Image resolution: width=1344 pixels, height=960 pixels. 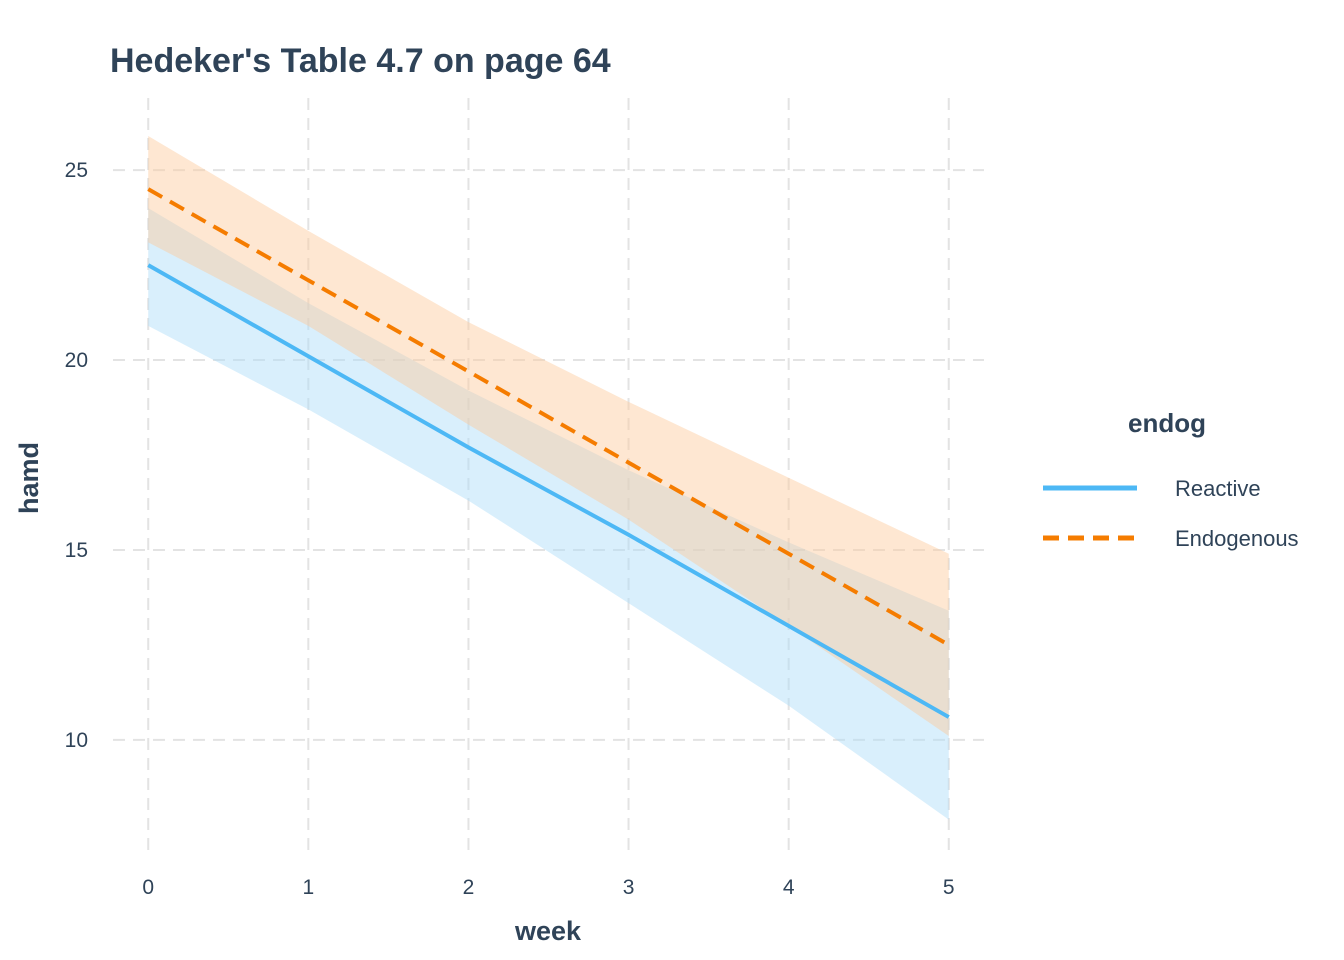 What do you see at coordinates (548, 931) in the screenshot?
I see `x-axis-title: week` at bounding box center [548, 931].